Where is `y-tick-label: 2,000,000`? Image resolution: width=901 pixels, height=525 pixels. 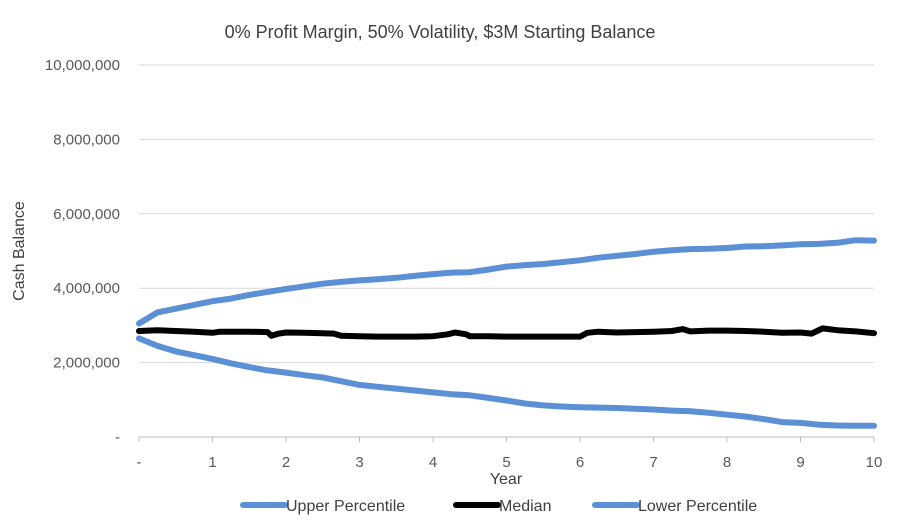 y-tick-label: 2,000,000 is located at coordinates (86, 363).